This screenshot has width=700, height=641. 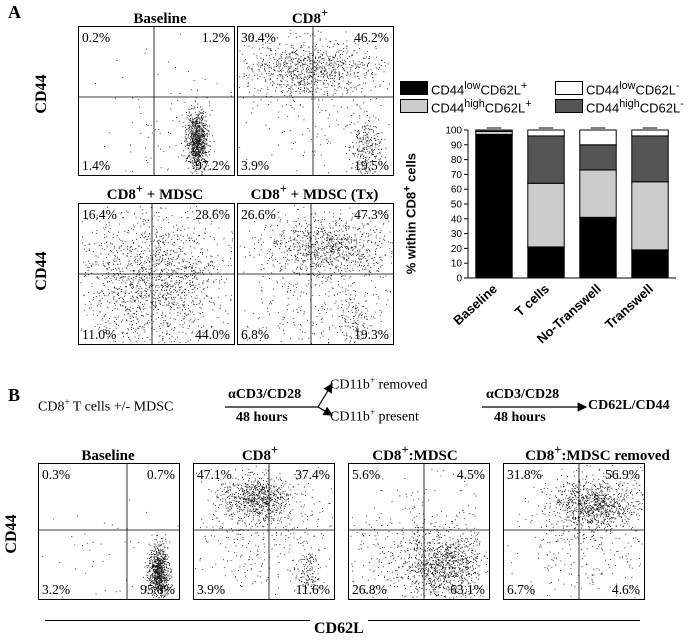 I want to click on plot-b2-q-ur: 37.4%, so click(x=312, y=474).